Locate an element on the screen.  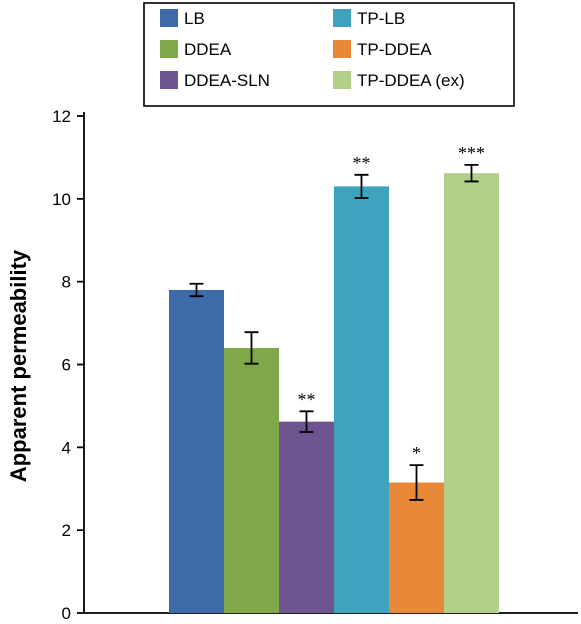
y-tick-label: 12 is located at coordinates (61, 116).